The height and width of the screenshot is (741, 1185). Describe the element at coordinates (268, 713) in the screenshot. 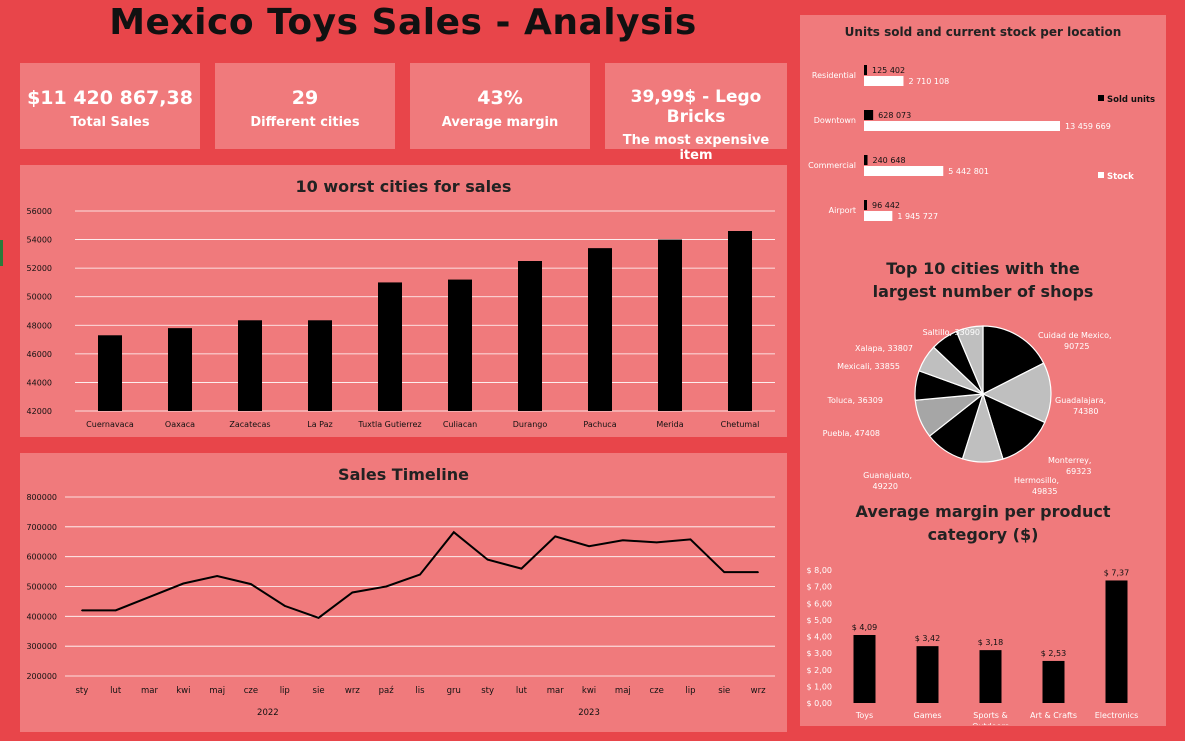

I see `x-group-label: 2022` at that location.